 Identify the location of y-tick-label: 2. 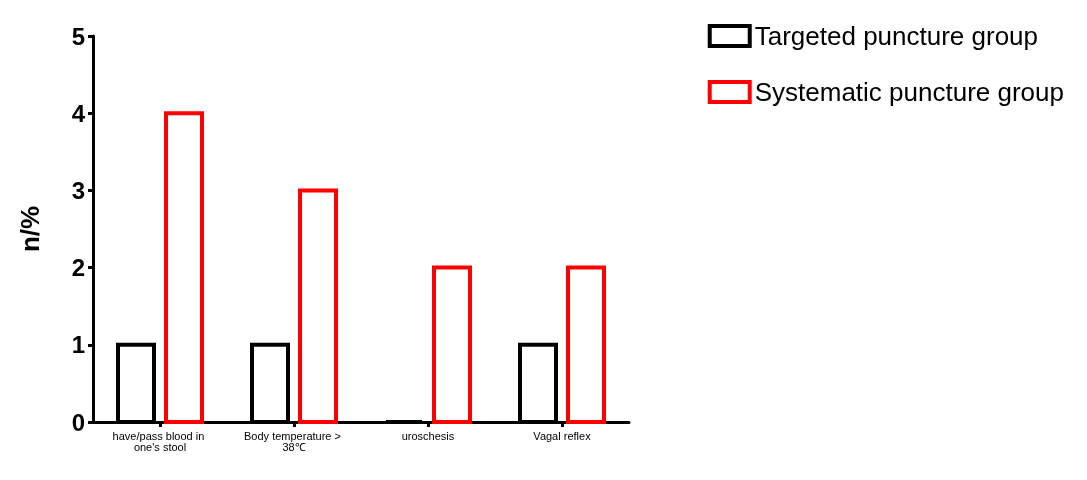
(78, 268).